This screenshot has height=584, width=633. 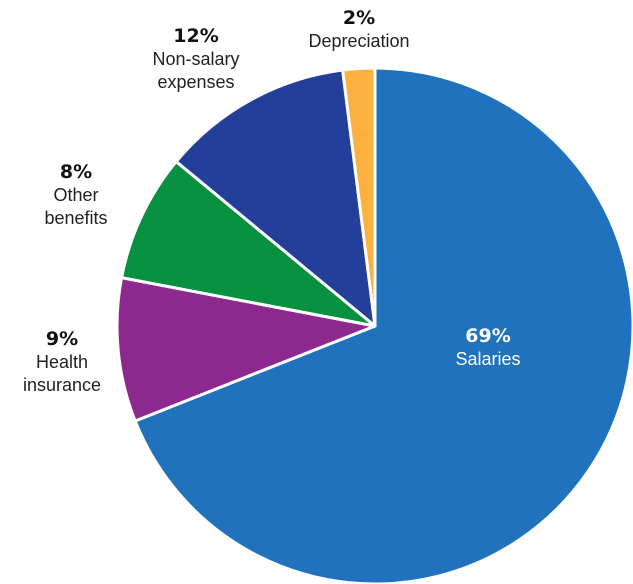 I want to click on percent-label-salaries: 69%, so click(x=487, y=336).